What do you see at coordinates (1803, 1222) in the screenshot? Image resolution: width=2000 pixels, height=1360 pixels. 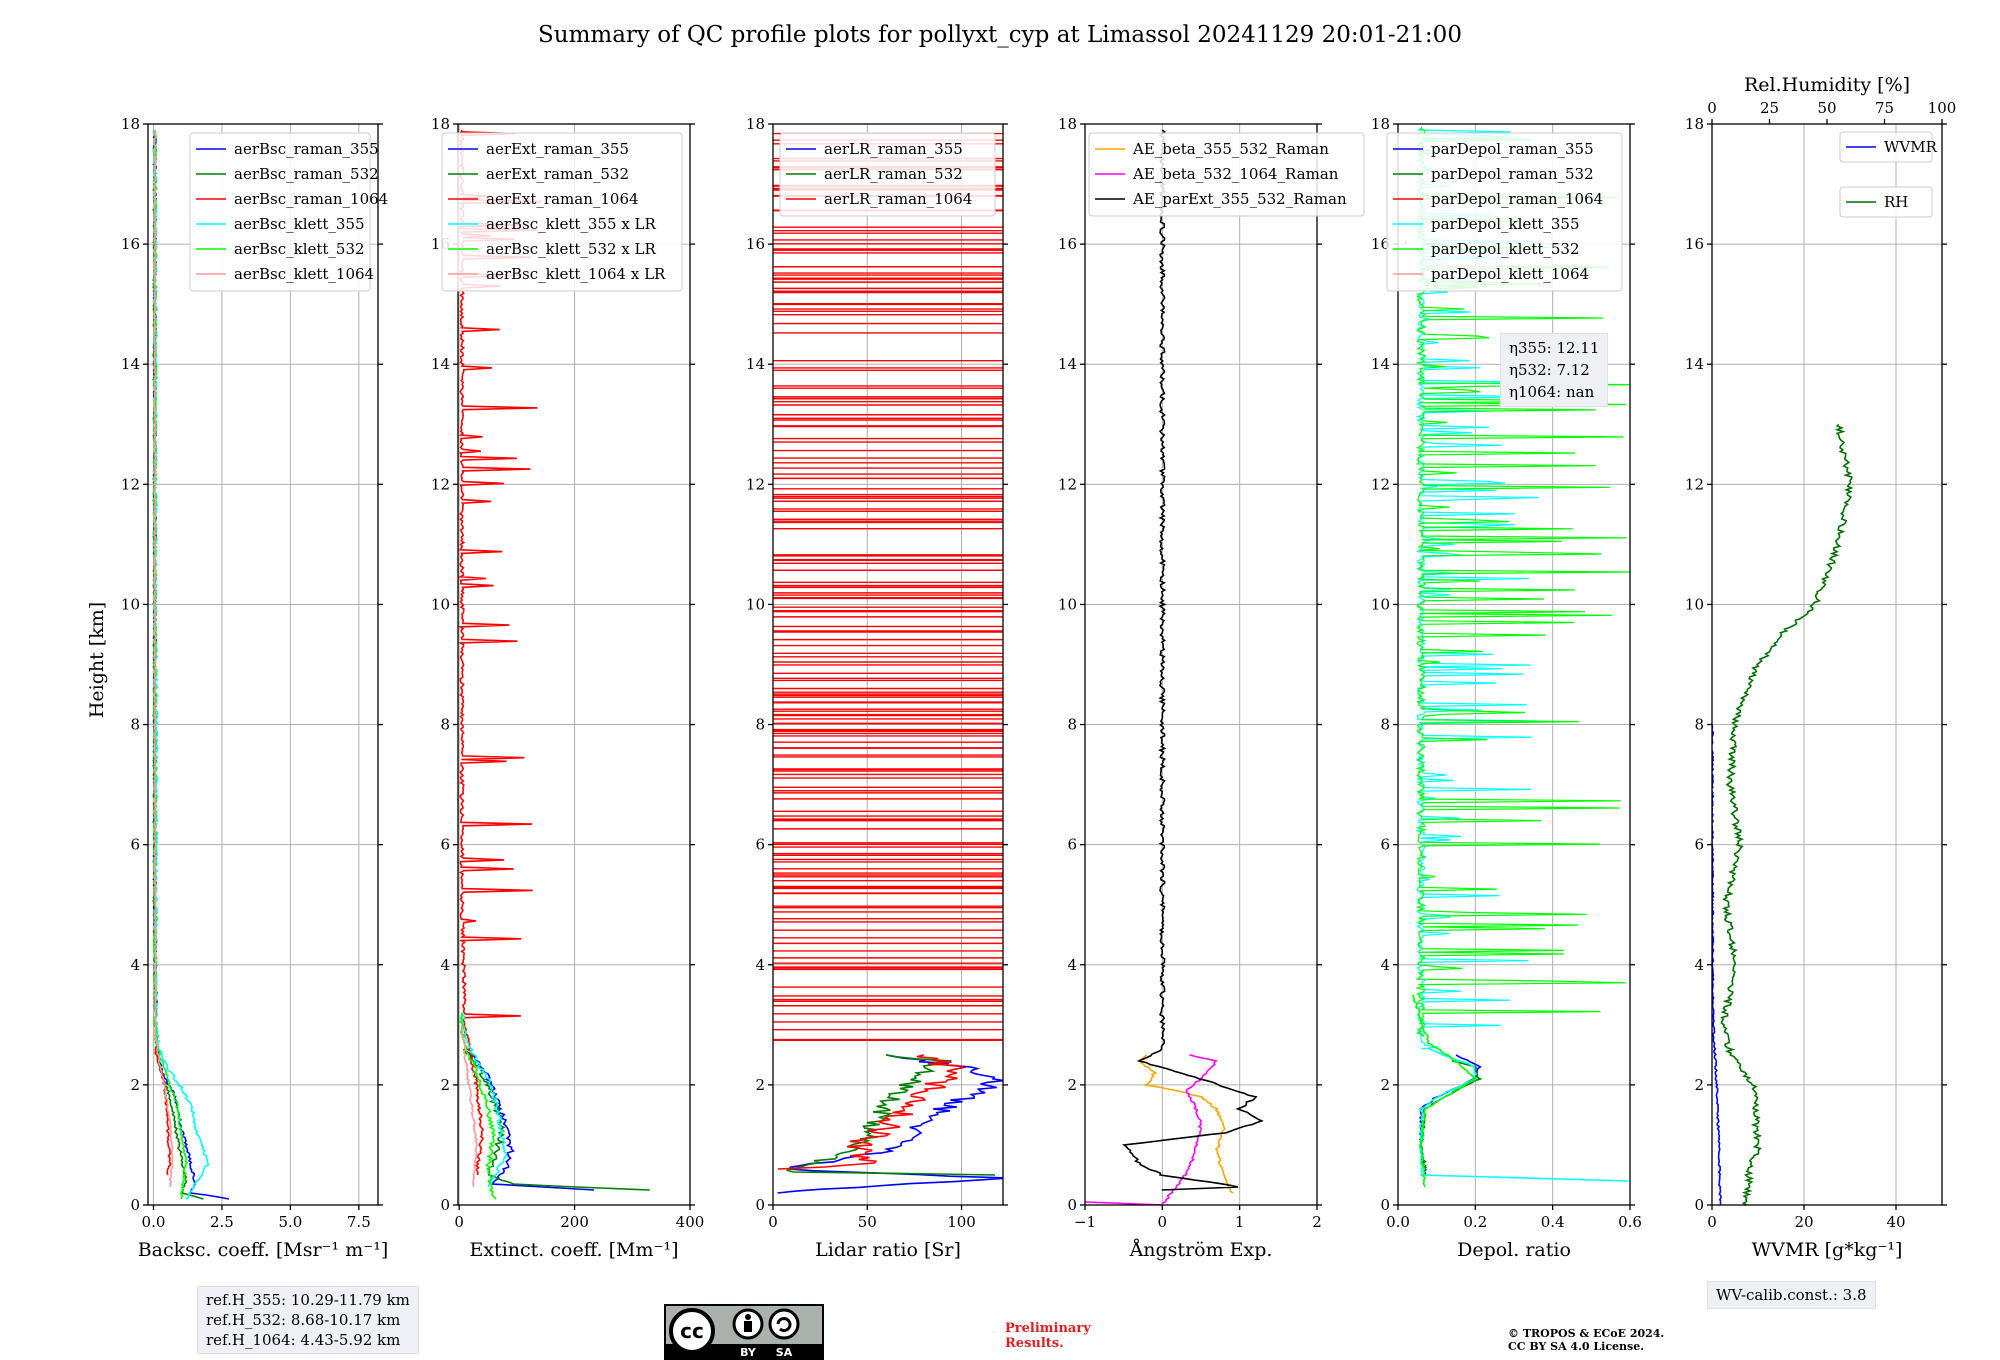 I see `x-tick-label: 20` at bounding box center [1803, 1222].